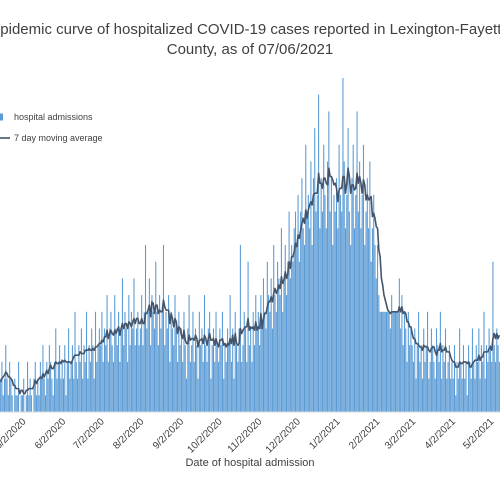 This screenshot has height=479, width=500. Describe the element at coordinates (365, 434) in the screenshot. I see `x-tick-label: 2/2/2021` at that location.